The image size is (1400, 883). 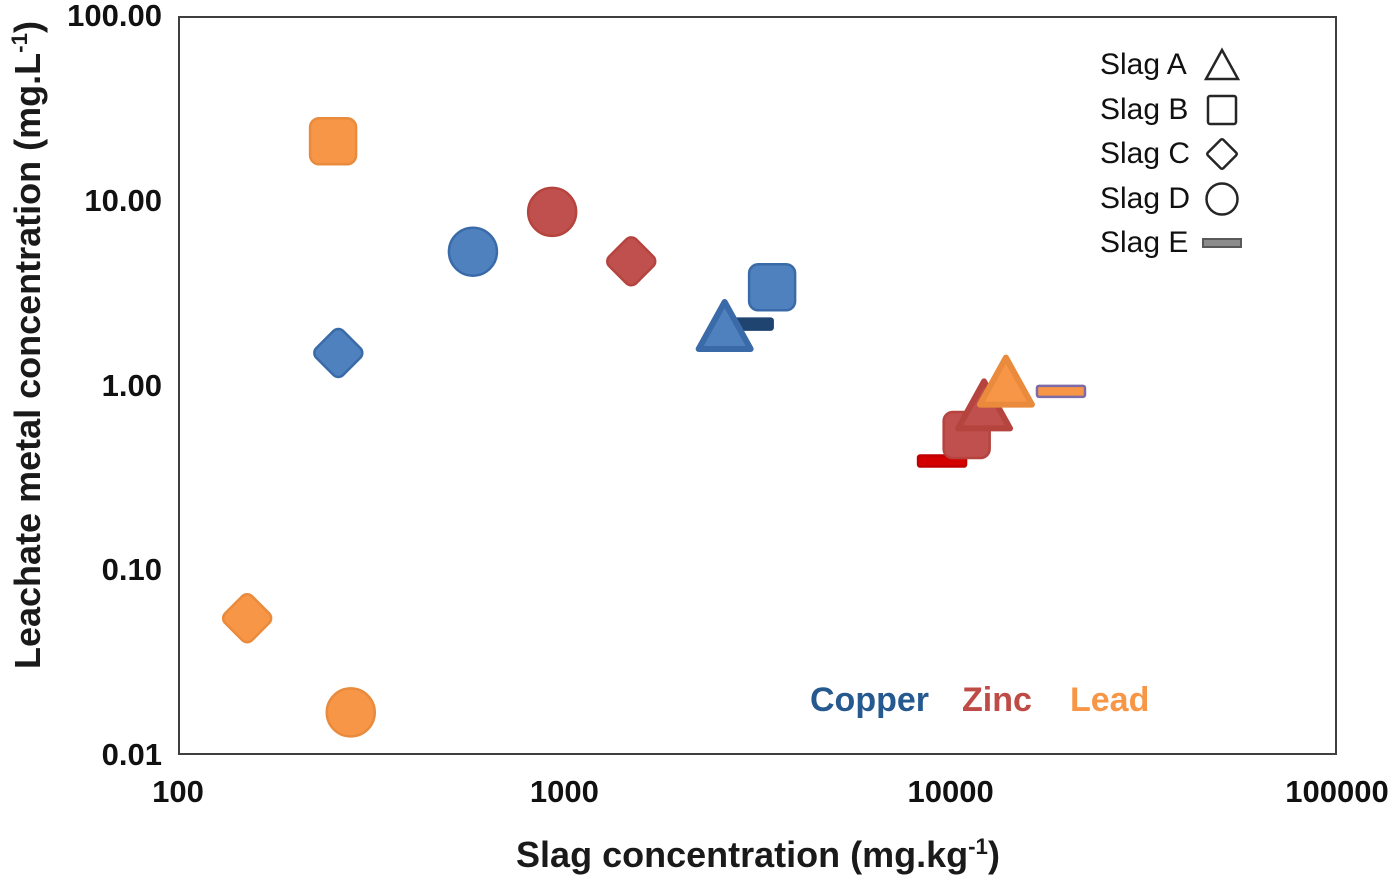 What do you see at coordinates (993, 854) in the screenshot?
I see `x-axis-title-close: )` at bounding box center [993, 854].